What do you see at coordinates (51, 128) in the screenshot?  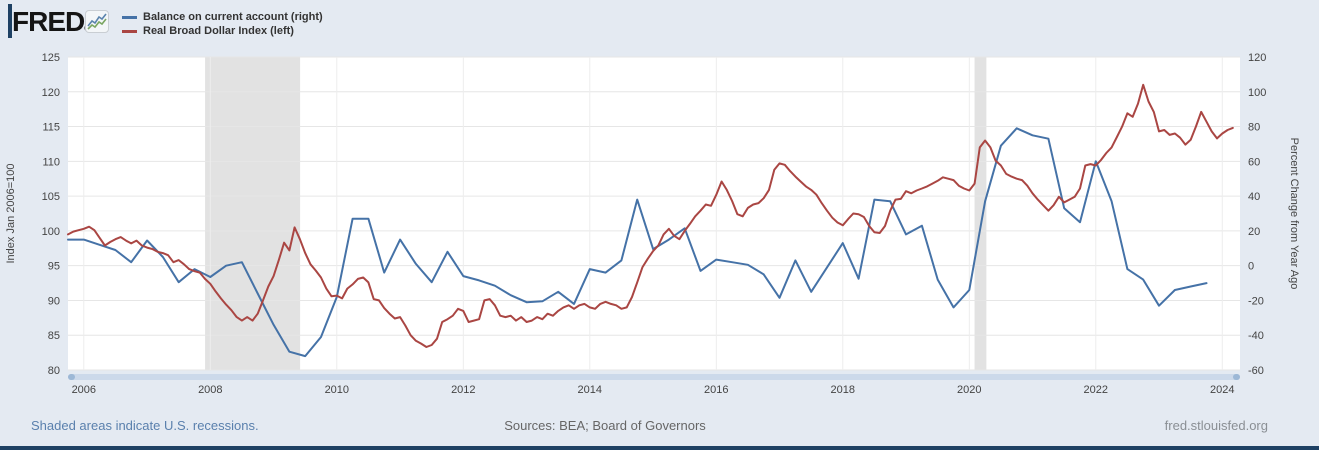 I see `left-axis-tick-label: 115` at bounding box center [51, 128].